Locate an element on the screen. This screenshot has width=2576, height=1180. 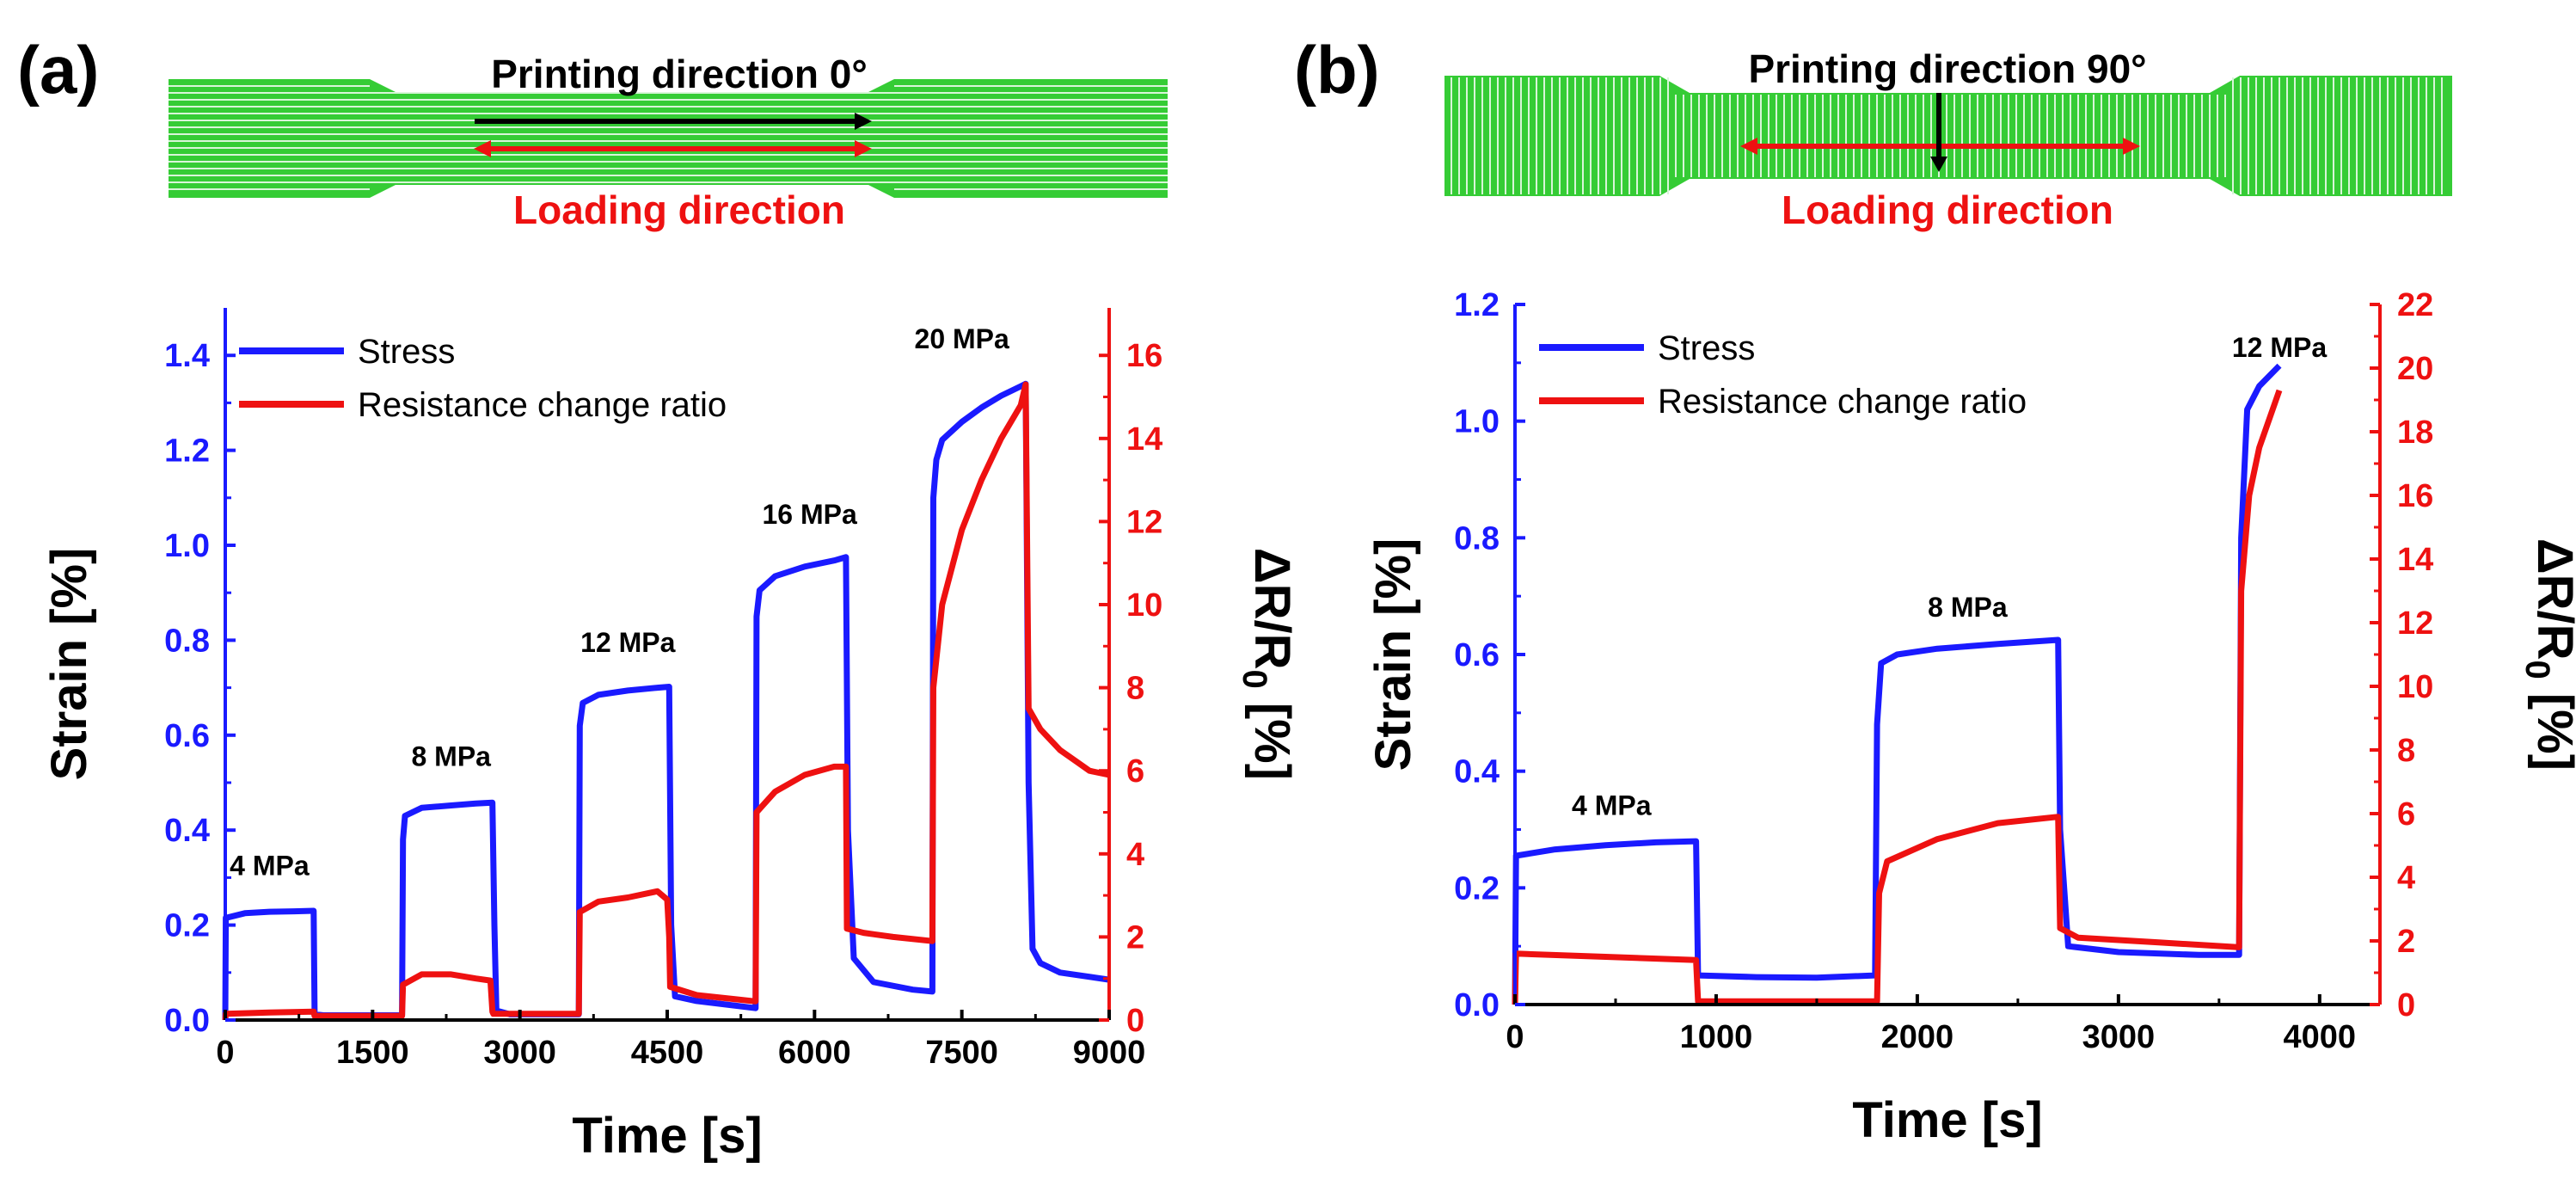
specimen-a-body is located at coordinates (668, 139).